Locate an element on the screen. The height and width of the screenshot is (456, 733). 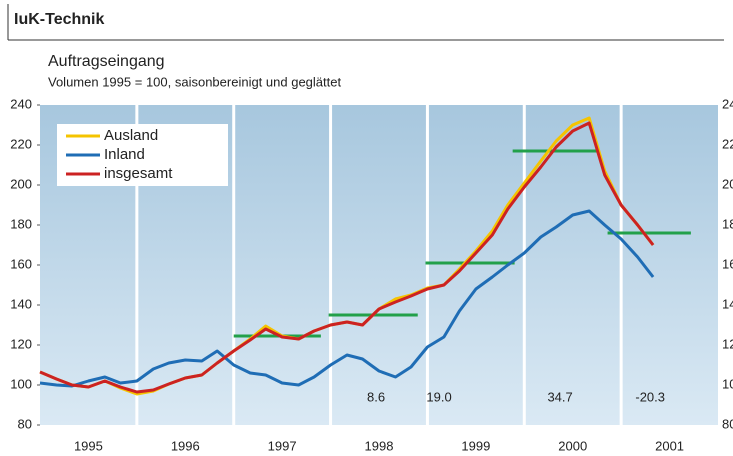
y2-tick-label: 100 is located at coordinates (727, 383).